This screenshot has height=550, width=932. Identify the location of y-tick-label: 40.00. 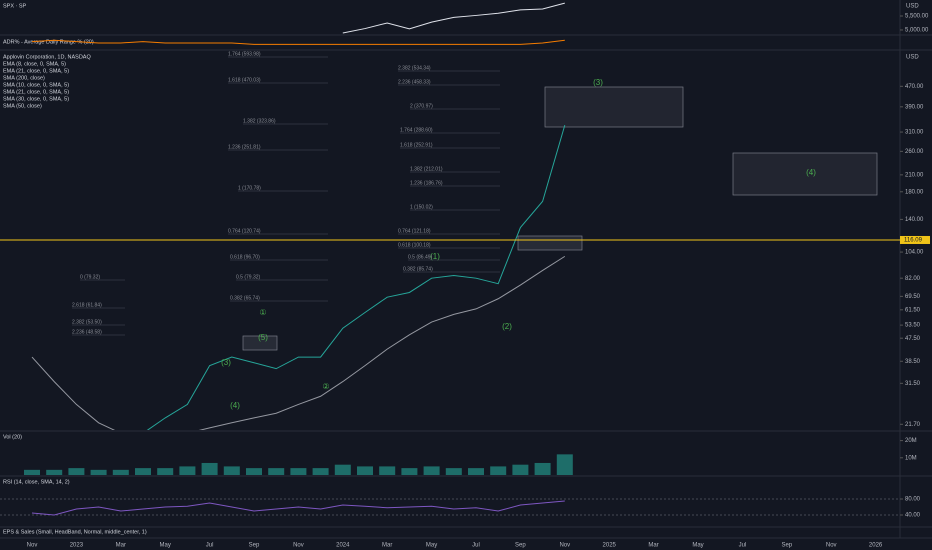
(913, 516).